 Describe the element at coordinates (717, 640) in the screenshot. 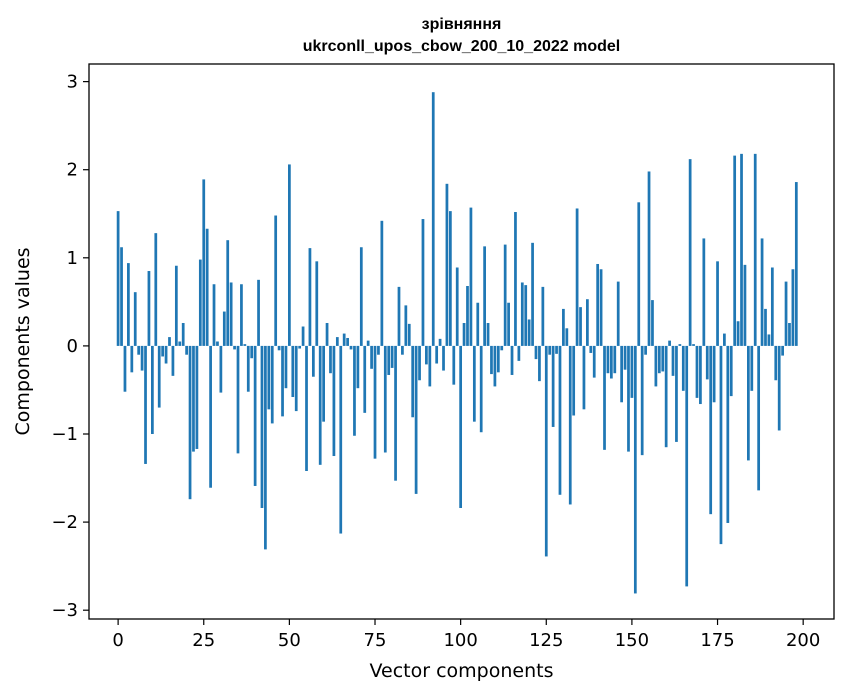

I see `x-tick-label: 175` at that location.